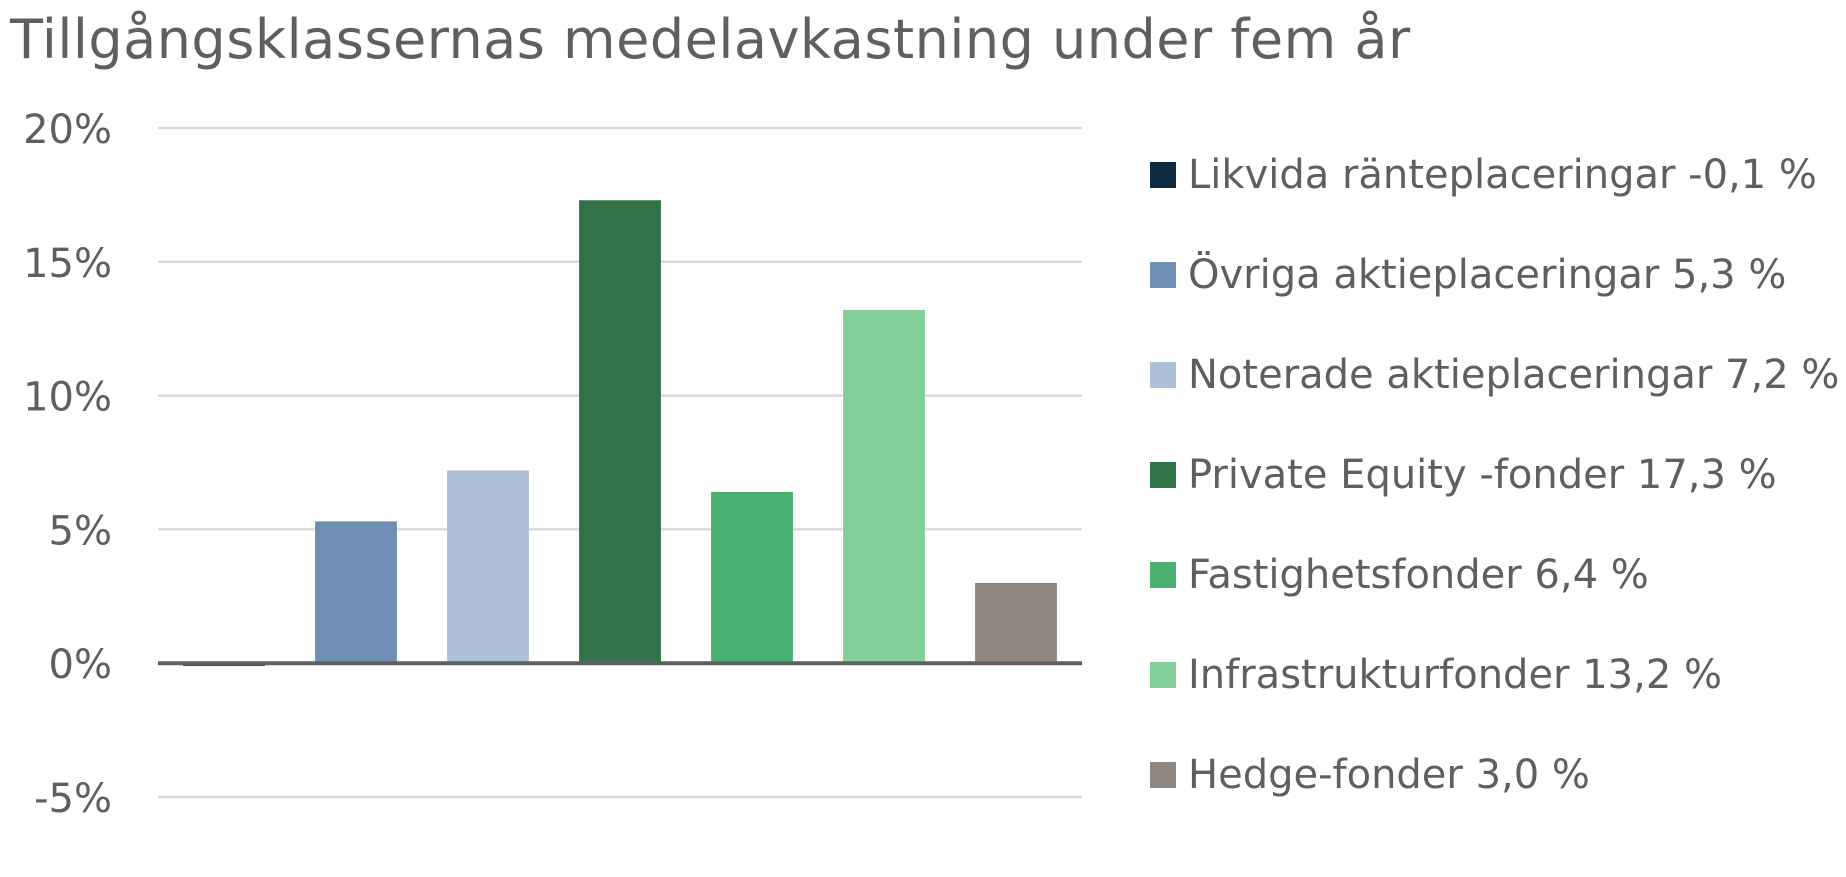 The image size is (1846, 877). Describe the element at coordinates (67, 398) in the screenshot. I see `y-tick-label: 10%` at that location.